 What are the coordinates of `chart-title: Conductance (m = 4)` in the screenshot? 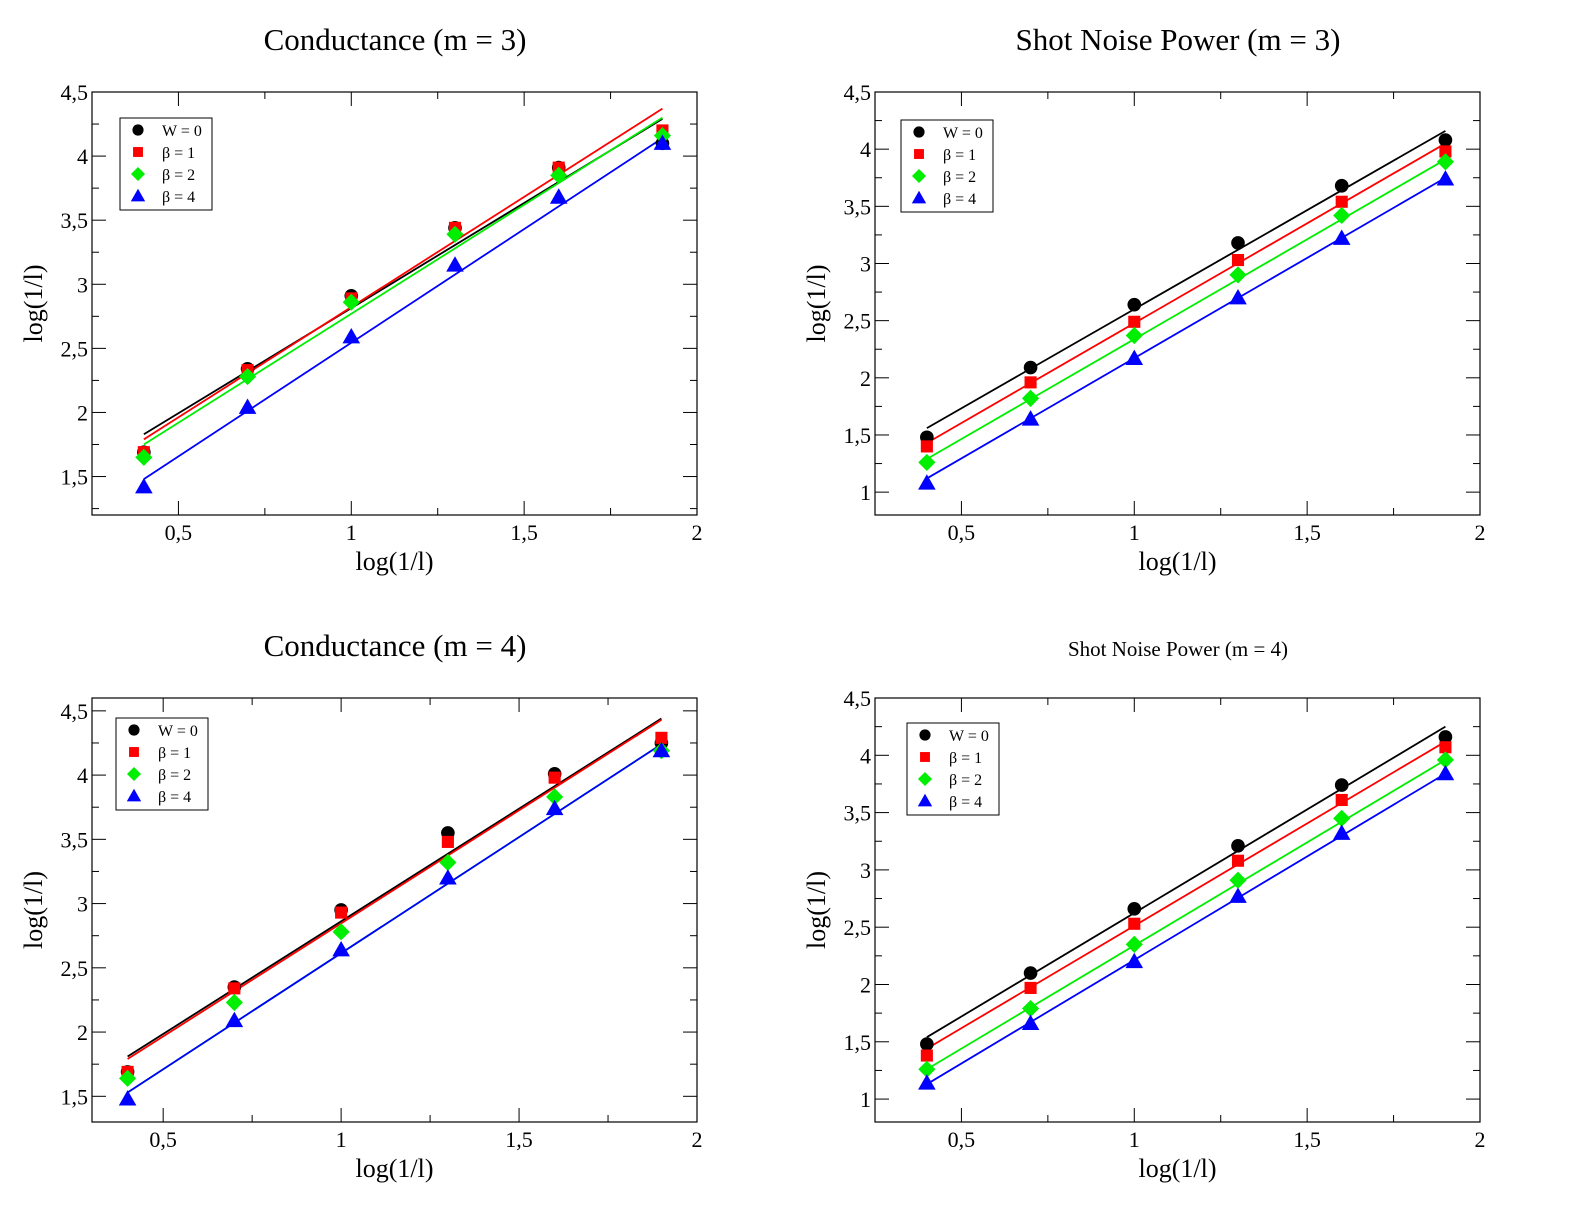 It's located at (395, 645).